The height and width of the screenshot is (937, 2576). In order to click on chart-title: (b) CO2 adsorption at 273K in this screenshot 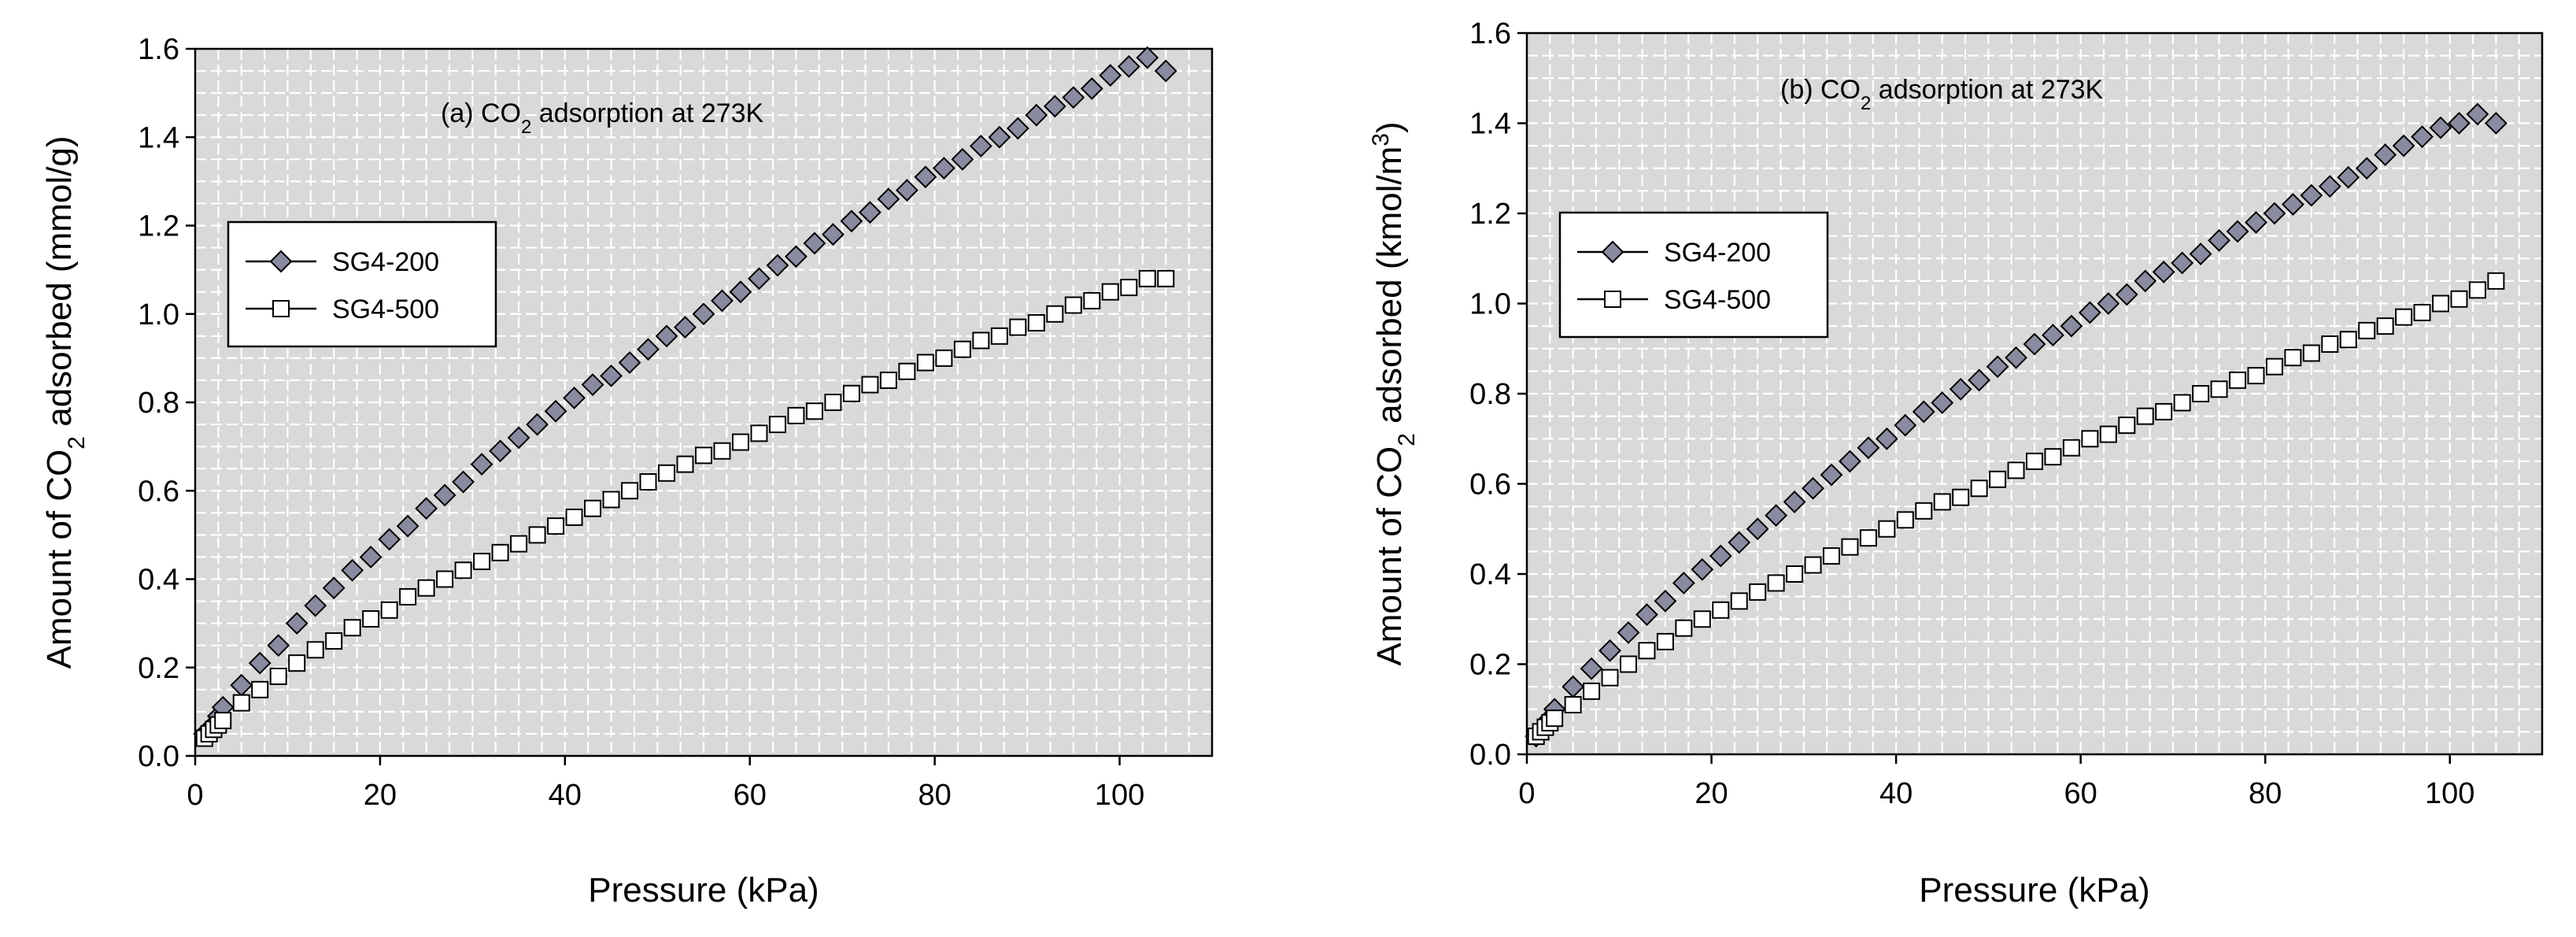, I will do `click(1942, 94)`.